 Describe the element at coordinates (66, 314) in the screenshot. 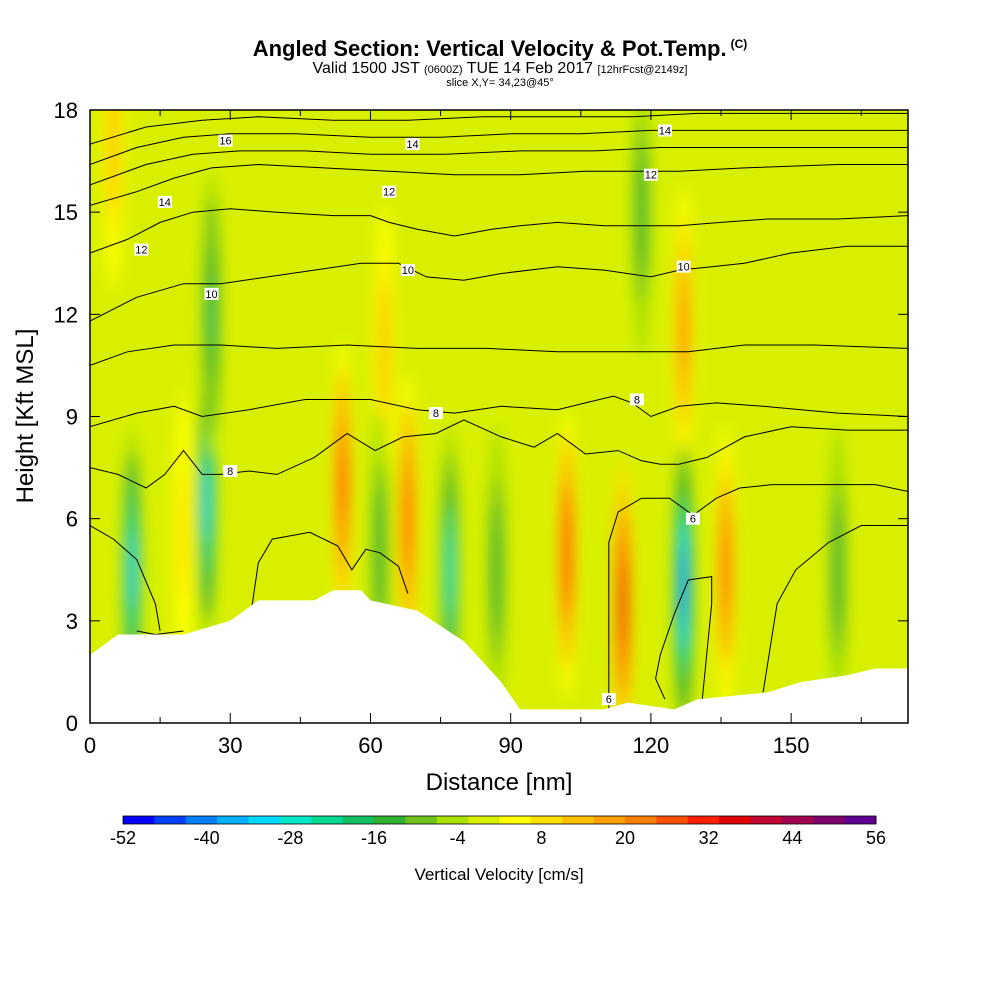

I see `y-tick-label: 12` at that location.